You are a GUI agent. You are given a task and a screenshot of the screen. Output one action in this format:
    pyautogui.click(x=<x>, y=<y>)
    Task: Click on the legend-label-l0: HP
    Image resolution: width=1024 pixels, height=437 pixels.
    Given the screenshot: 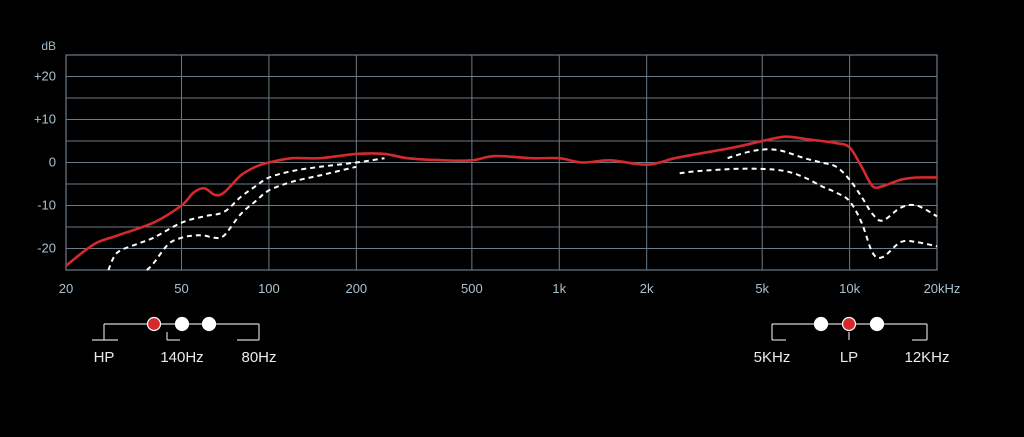 What is the action you would take?
    pyautogui.click(x=104, y=357)
    